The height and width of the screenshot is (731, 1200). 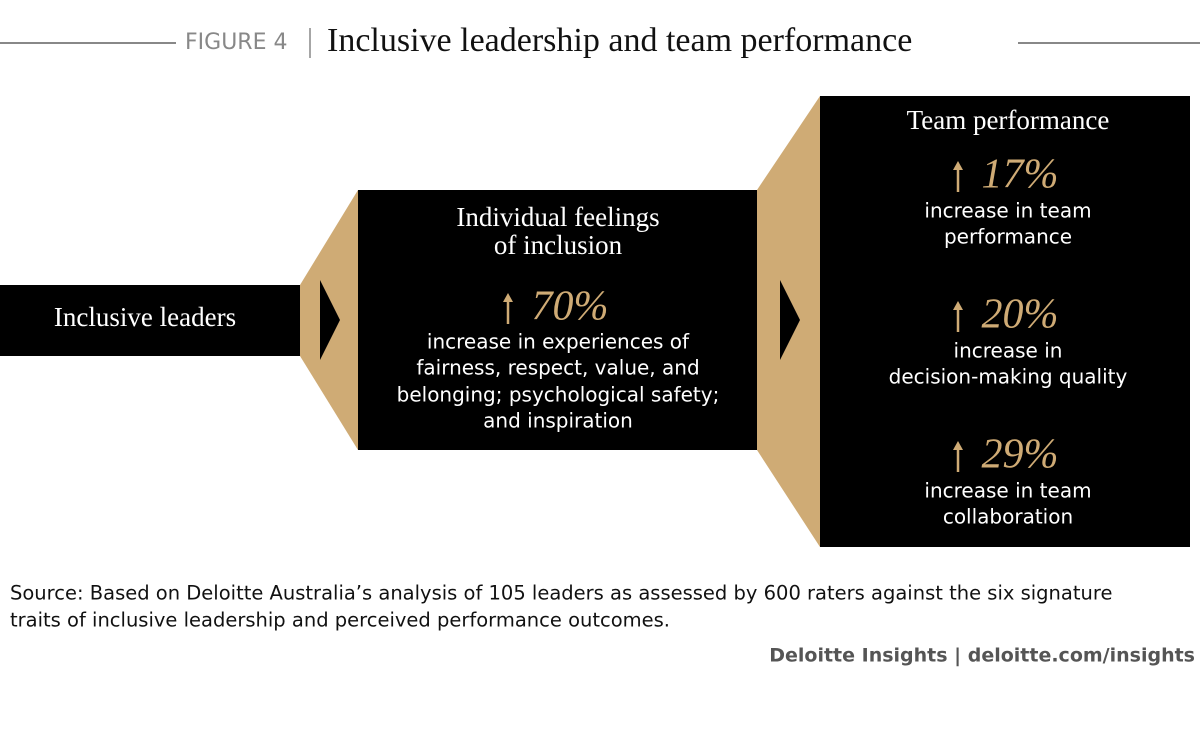 I want to click on stat-text: belonging; psychological safety;, so click(x=558, y=395).